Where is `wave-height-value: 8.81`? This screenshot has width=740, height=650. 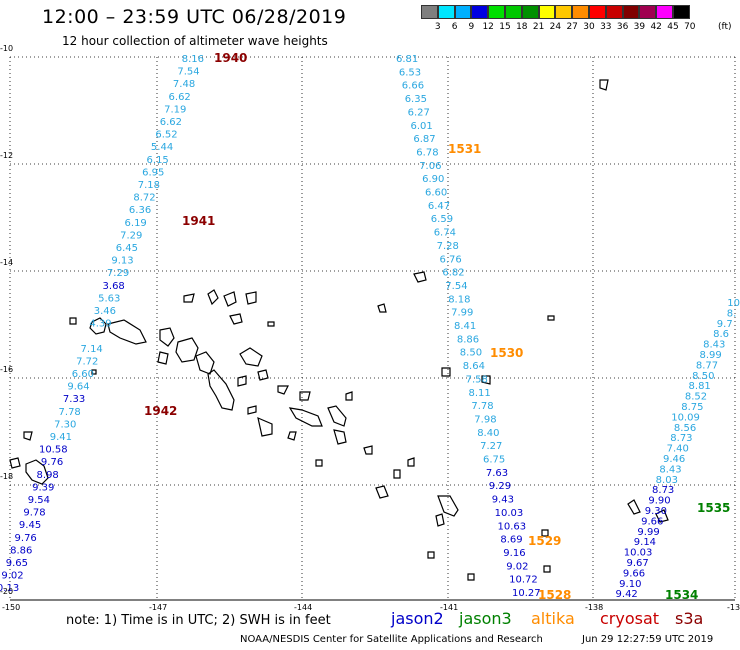
wave-height-value: 8.81 is located at coordinates (700, 386).